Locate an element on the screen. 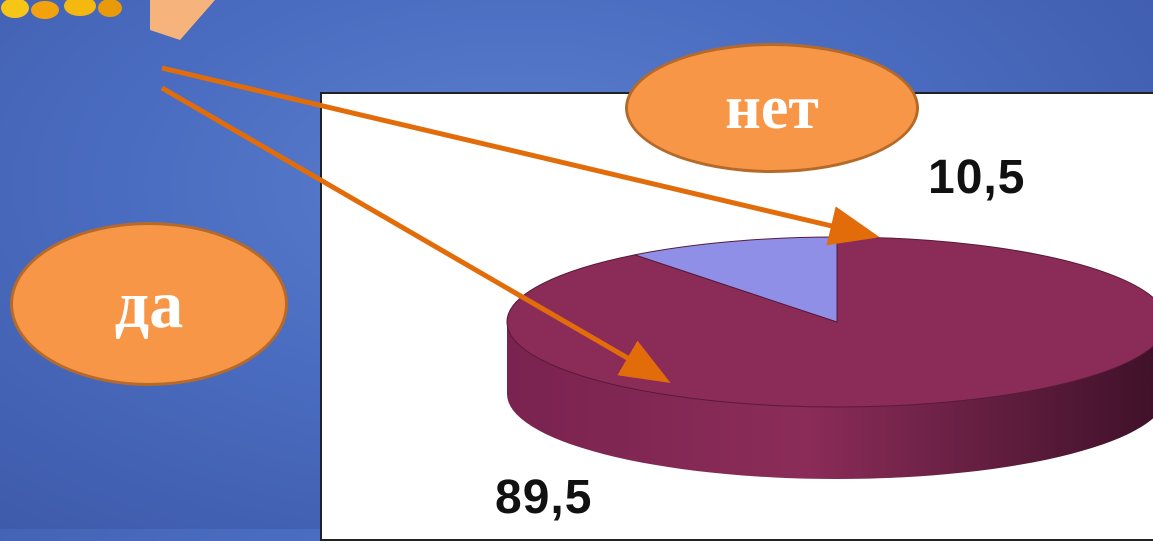 The height and width of the screenshot is (541, 1153). callout-da: да is located at coordinates (149, 304).